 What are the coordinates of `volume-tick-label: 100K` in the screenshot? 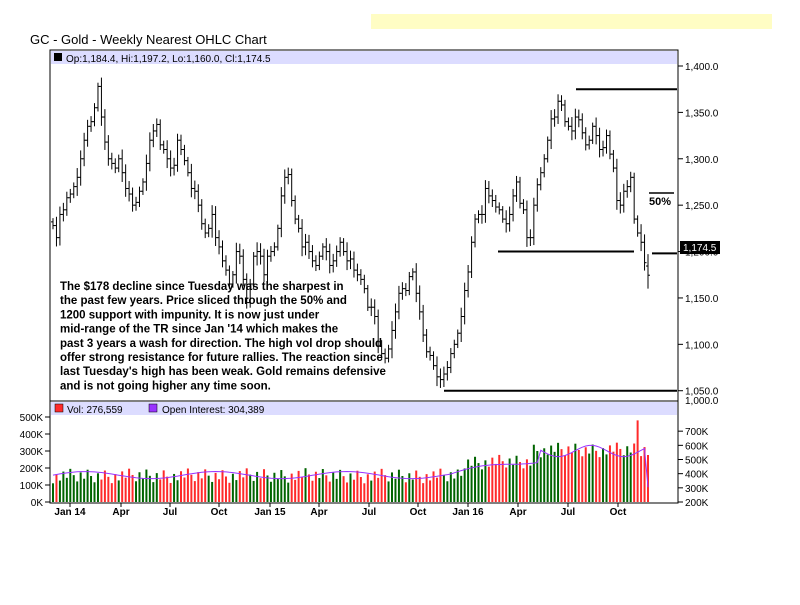 It's located at (32, 486).